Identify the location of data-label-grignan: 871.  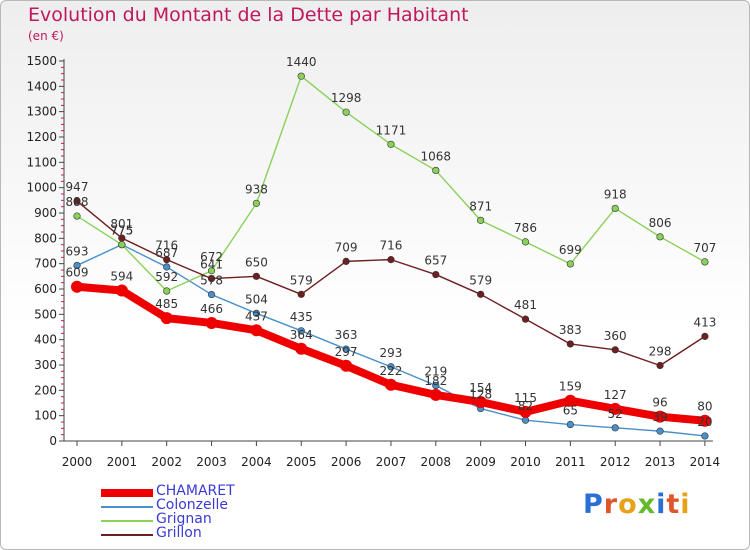
(480, 206).